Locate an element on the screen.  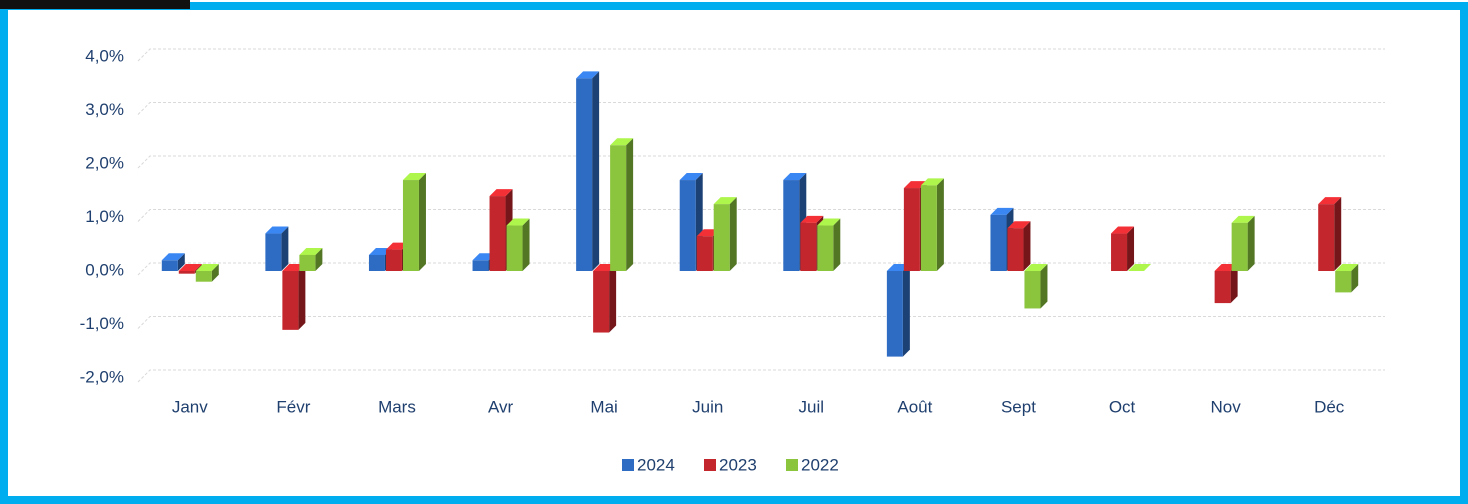
x-tick-label: Sept is located at coordinates (1018, 406).